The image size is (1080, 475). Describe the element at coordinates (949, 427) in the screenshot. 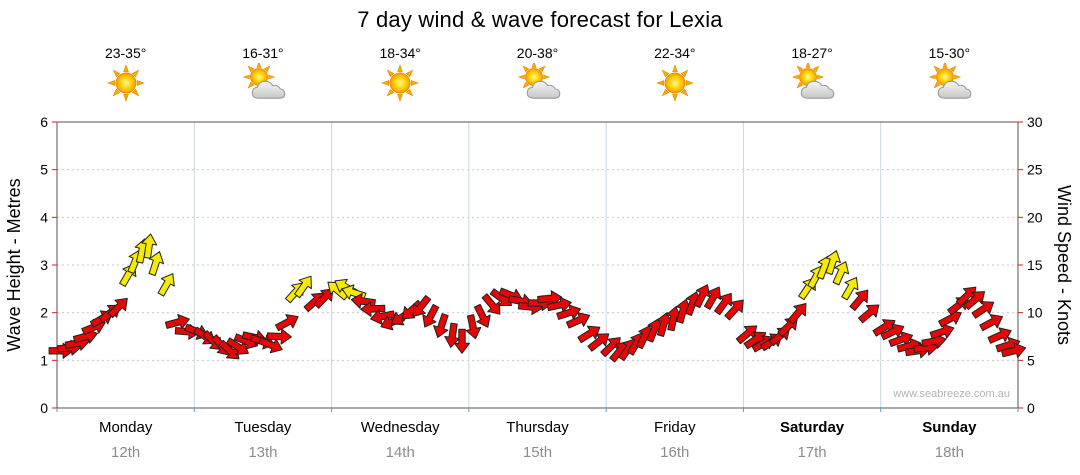

I see `day-name: Sunday` at that location.